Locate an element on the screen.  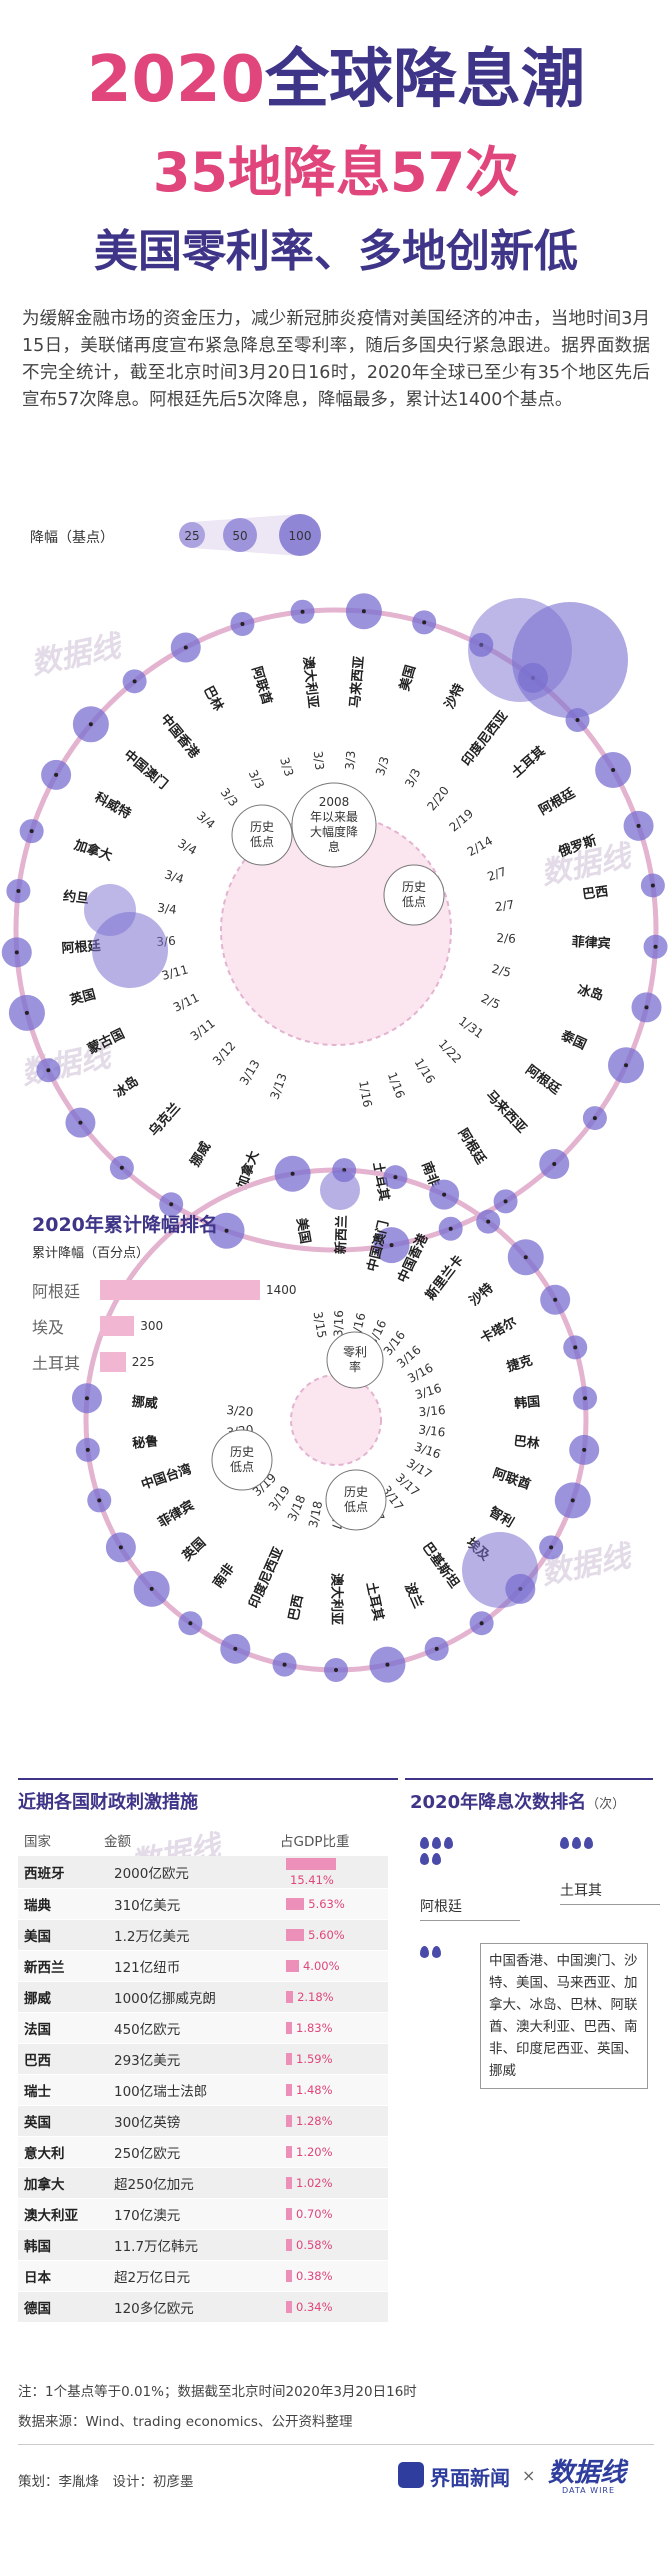
fiscal-pct-label: 2.18% is located at coordinates (315, 1997).